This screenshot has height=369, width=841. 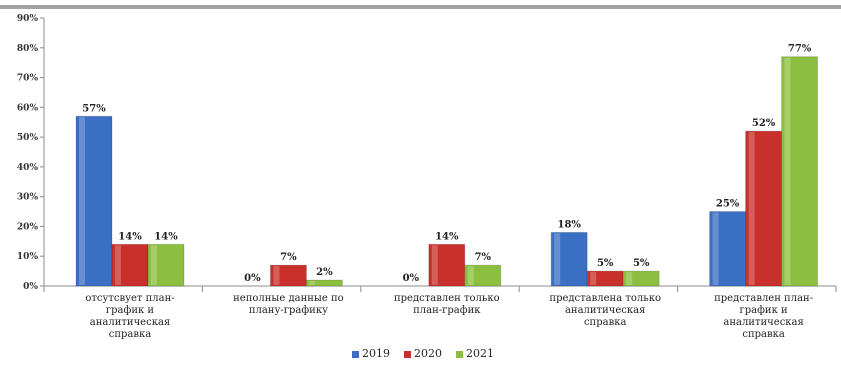 What do you see at coordinates (800, 49) in the screenshot?
I see `data-label: 77%` at bounding box center [800, 49].